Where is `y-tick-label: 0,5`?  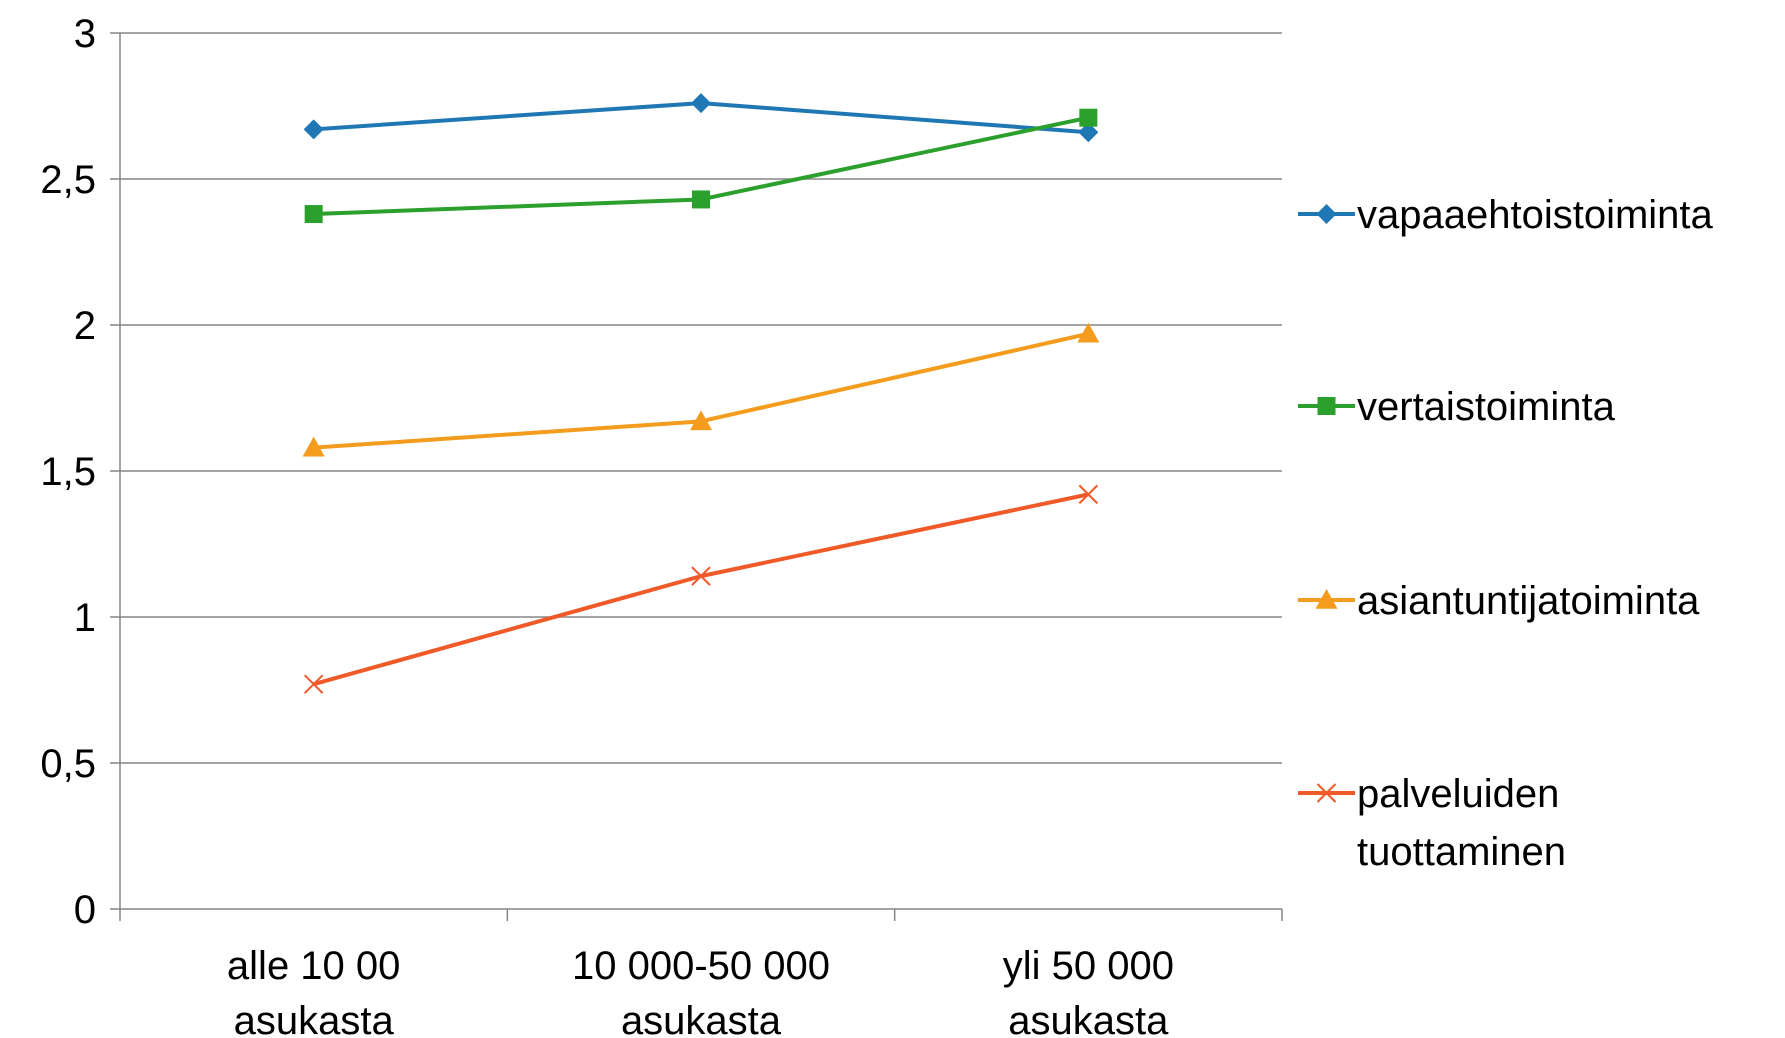
y-tick-label: 0,5 is located at coordinates (68, 764).